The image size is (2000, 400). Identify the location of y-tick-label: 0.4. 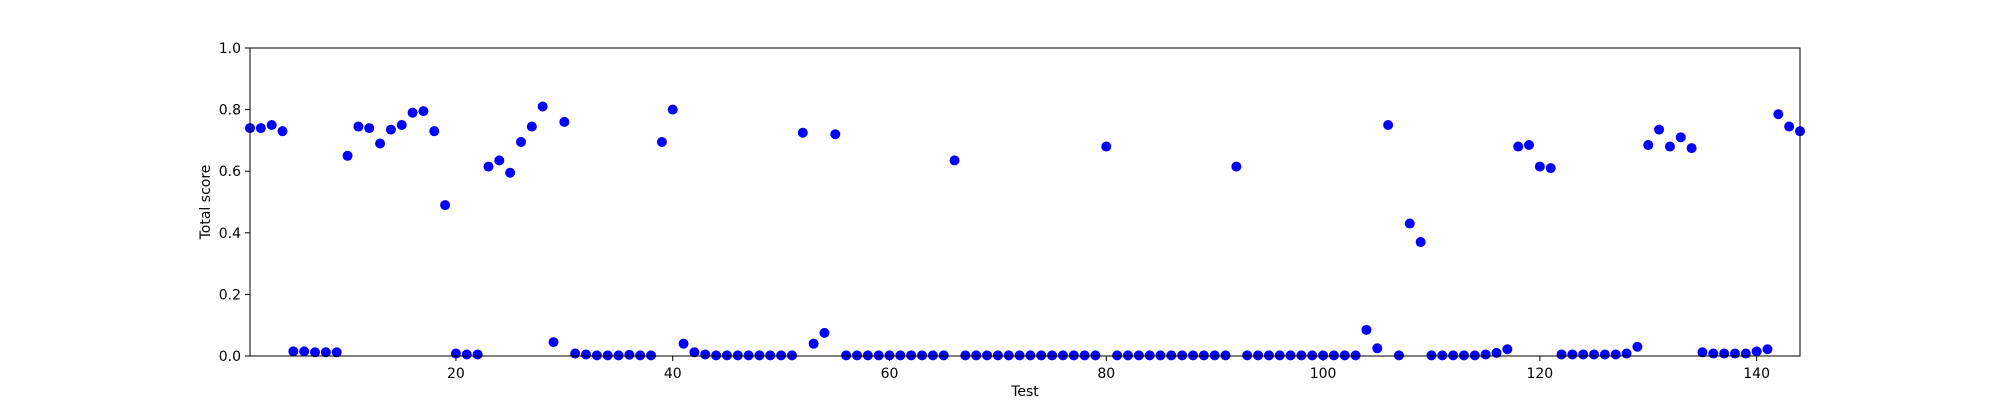
(230, 234).